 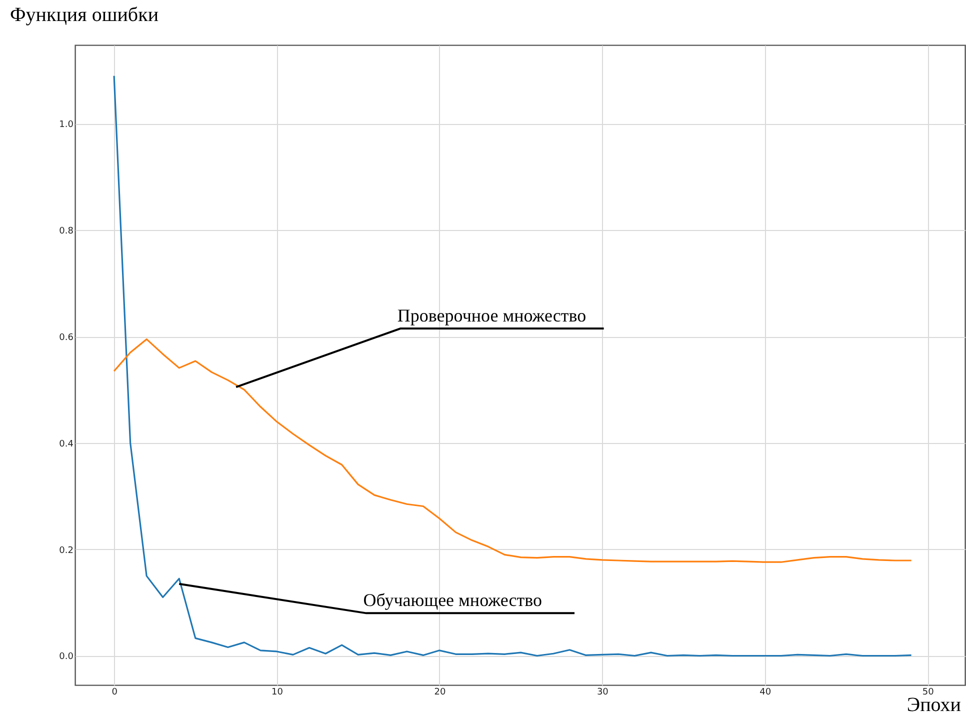 What do you see at coordinates (602, 693) in the screenshot?
I see `x-tick-label: 30` at bounding box center [602, 693].